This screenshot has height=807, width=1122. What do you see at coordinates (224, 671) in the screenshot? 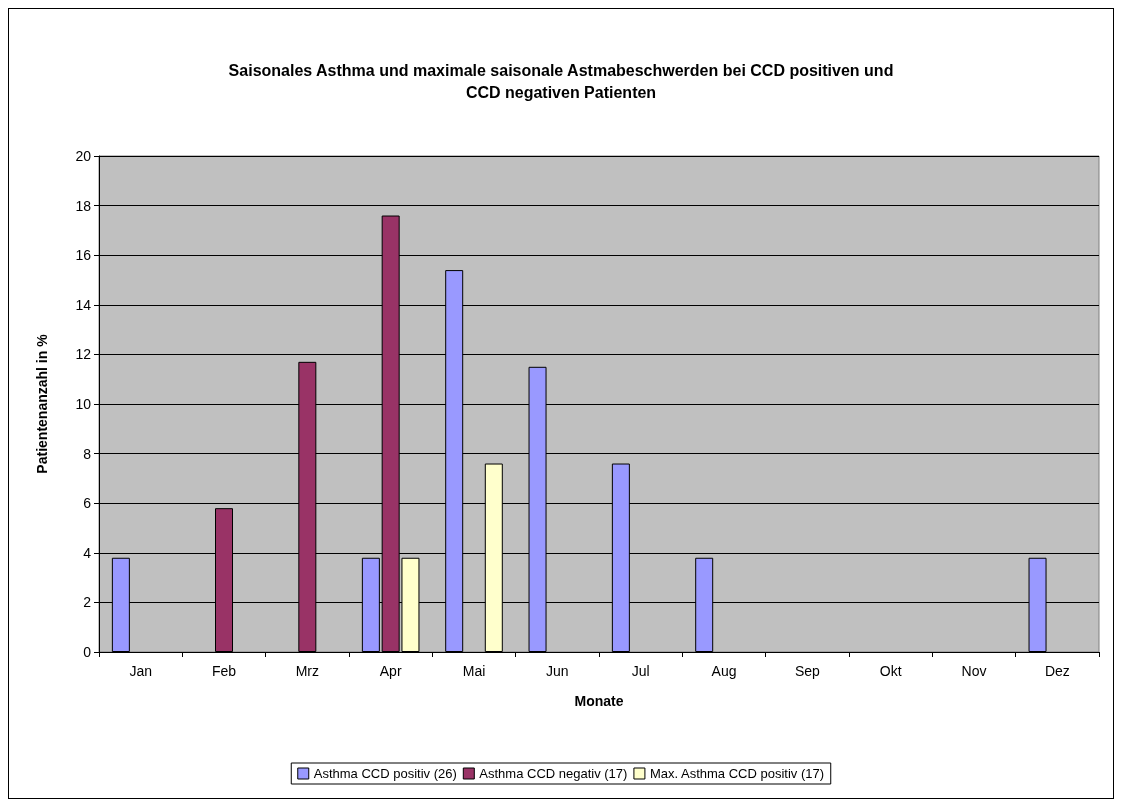
I see `x-tick-label: Feb` at bounding box center [224, 671].